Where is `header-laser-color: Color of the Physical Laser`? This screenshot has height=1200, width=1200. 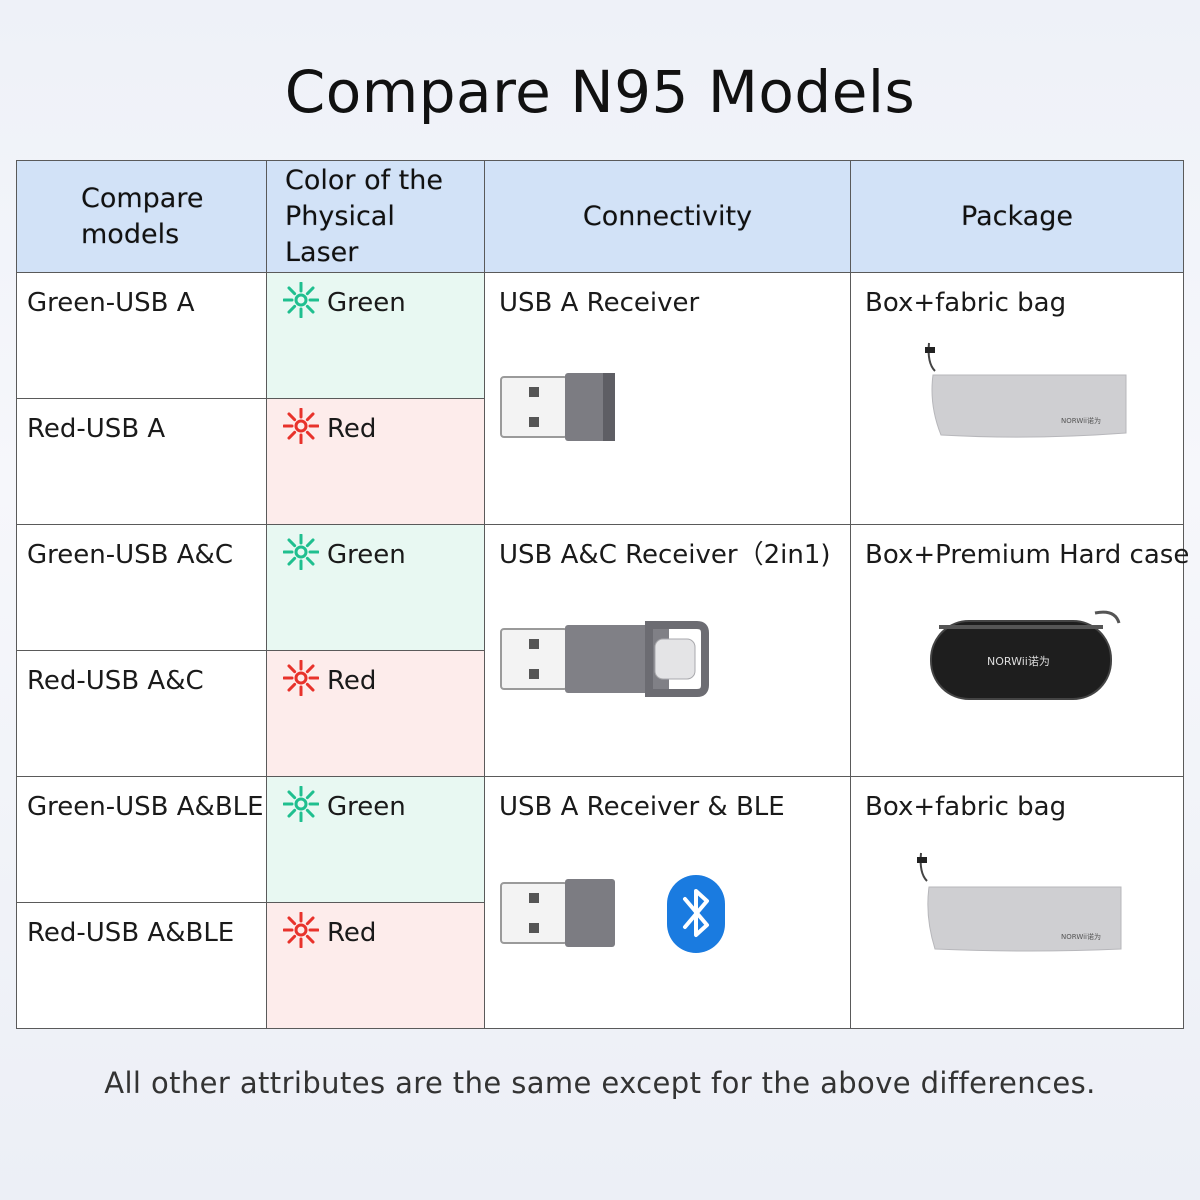 header-laser-color: Color of the Physical Laser is located at coordinates (375, 216).